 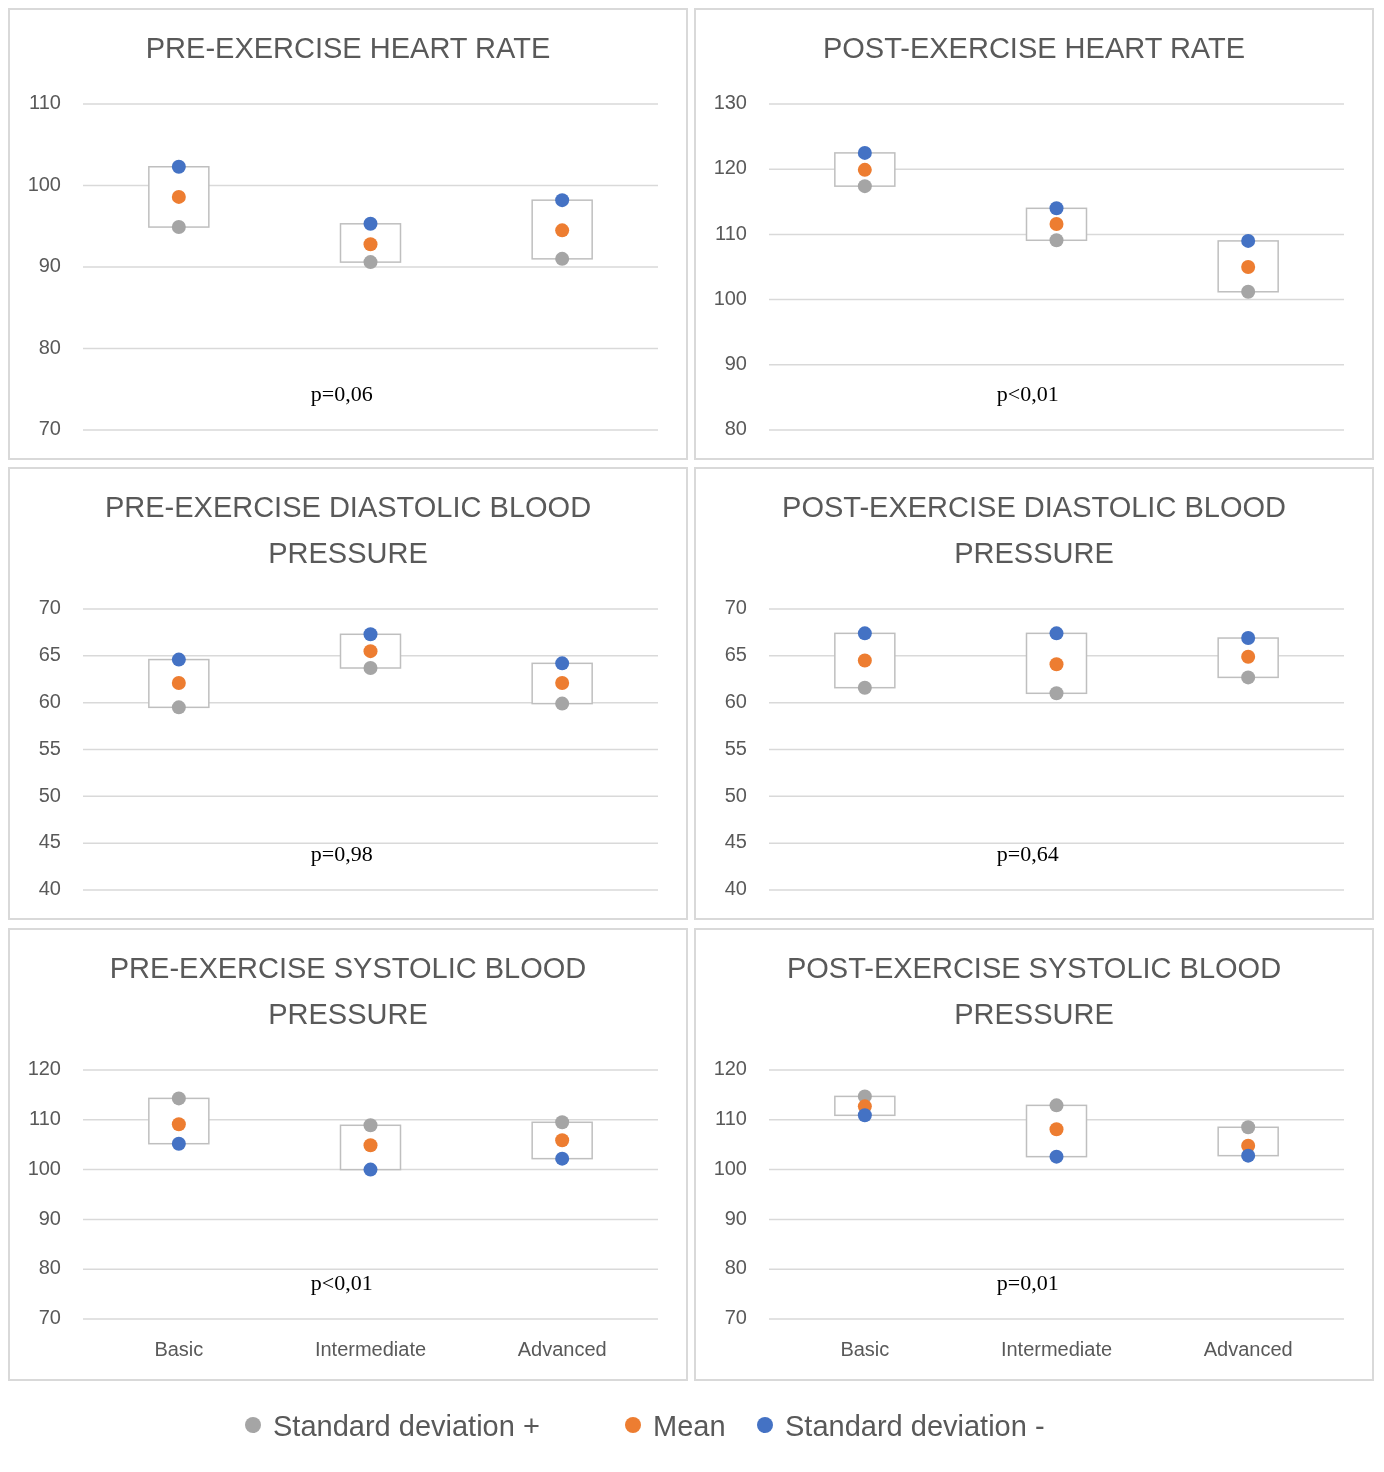 I want to click on y-tick-label: 60, so click(x=735, y=700).